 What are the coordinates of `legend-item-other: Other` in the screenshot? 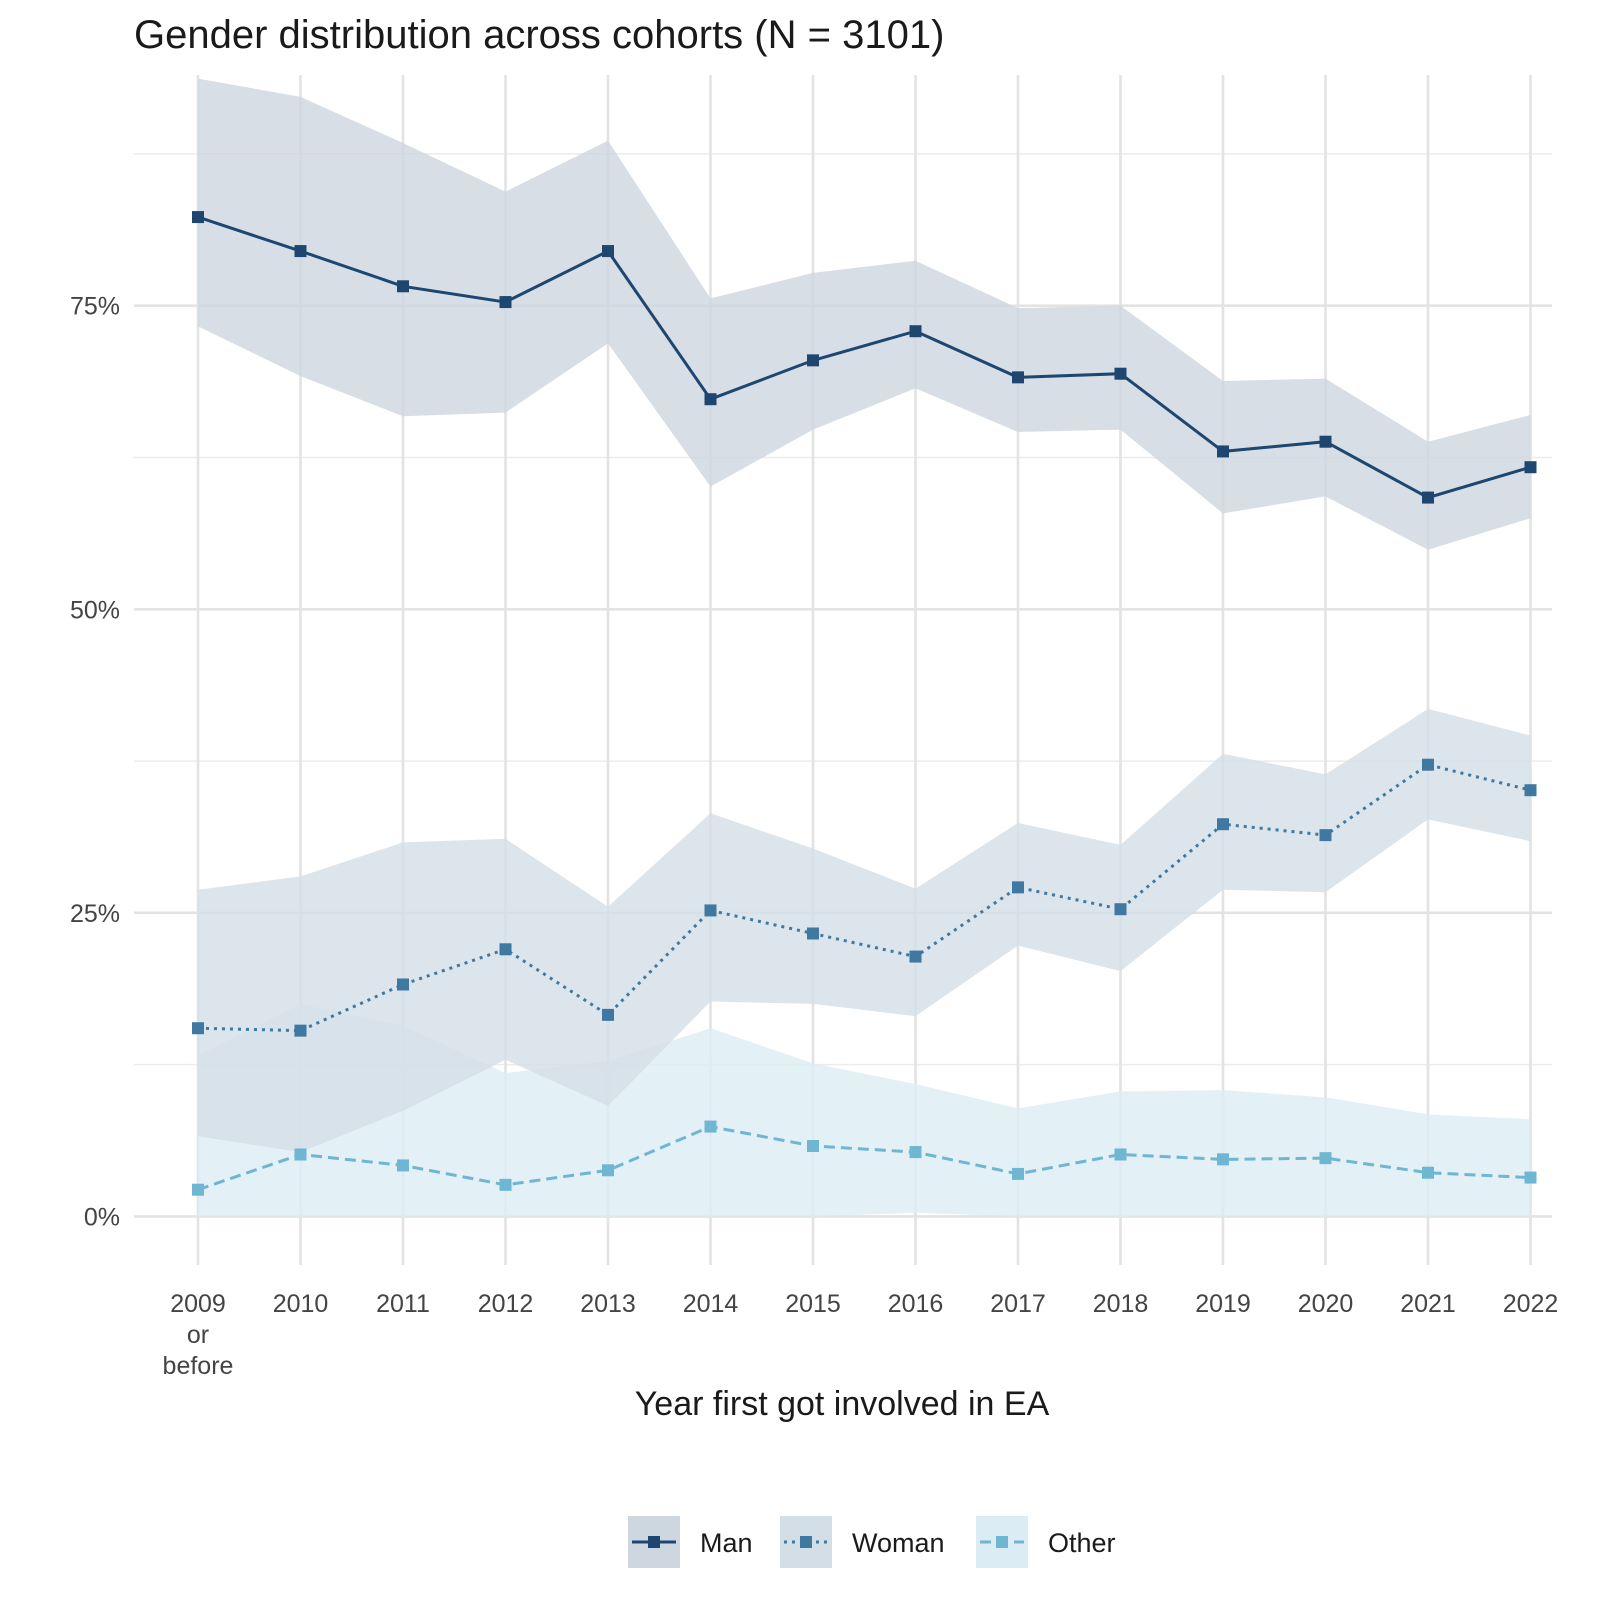 It's located at (1046, 1542).